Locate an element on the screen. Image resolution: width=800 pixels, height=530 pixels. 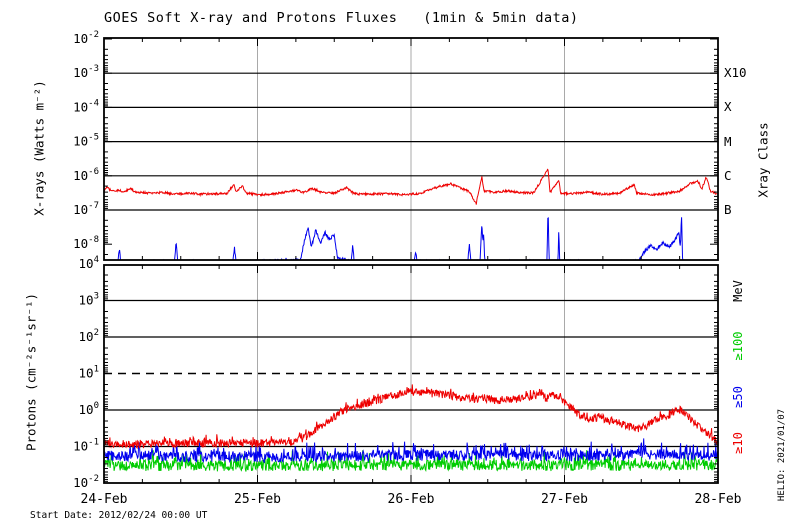
protons-ge100MeV-trace is located at coordinates (411, 461).